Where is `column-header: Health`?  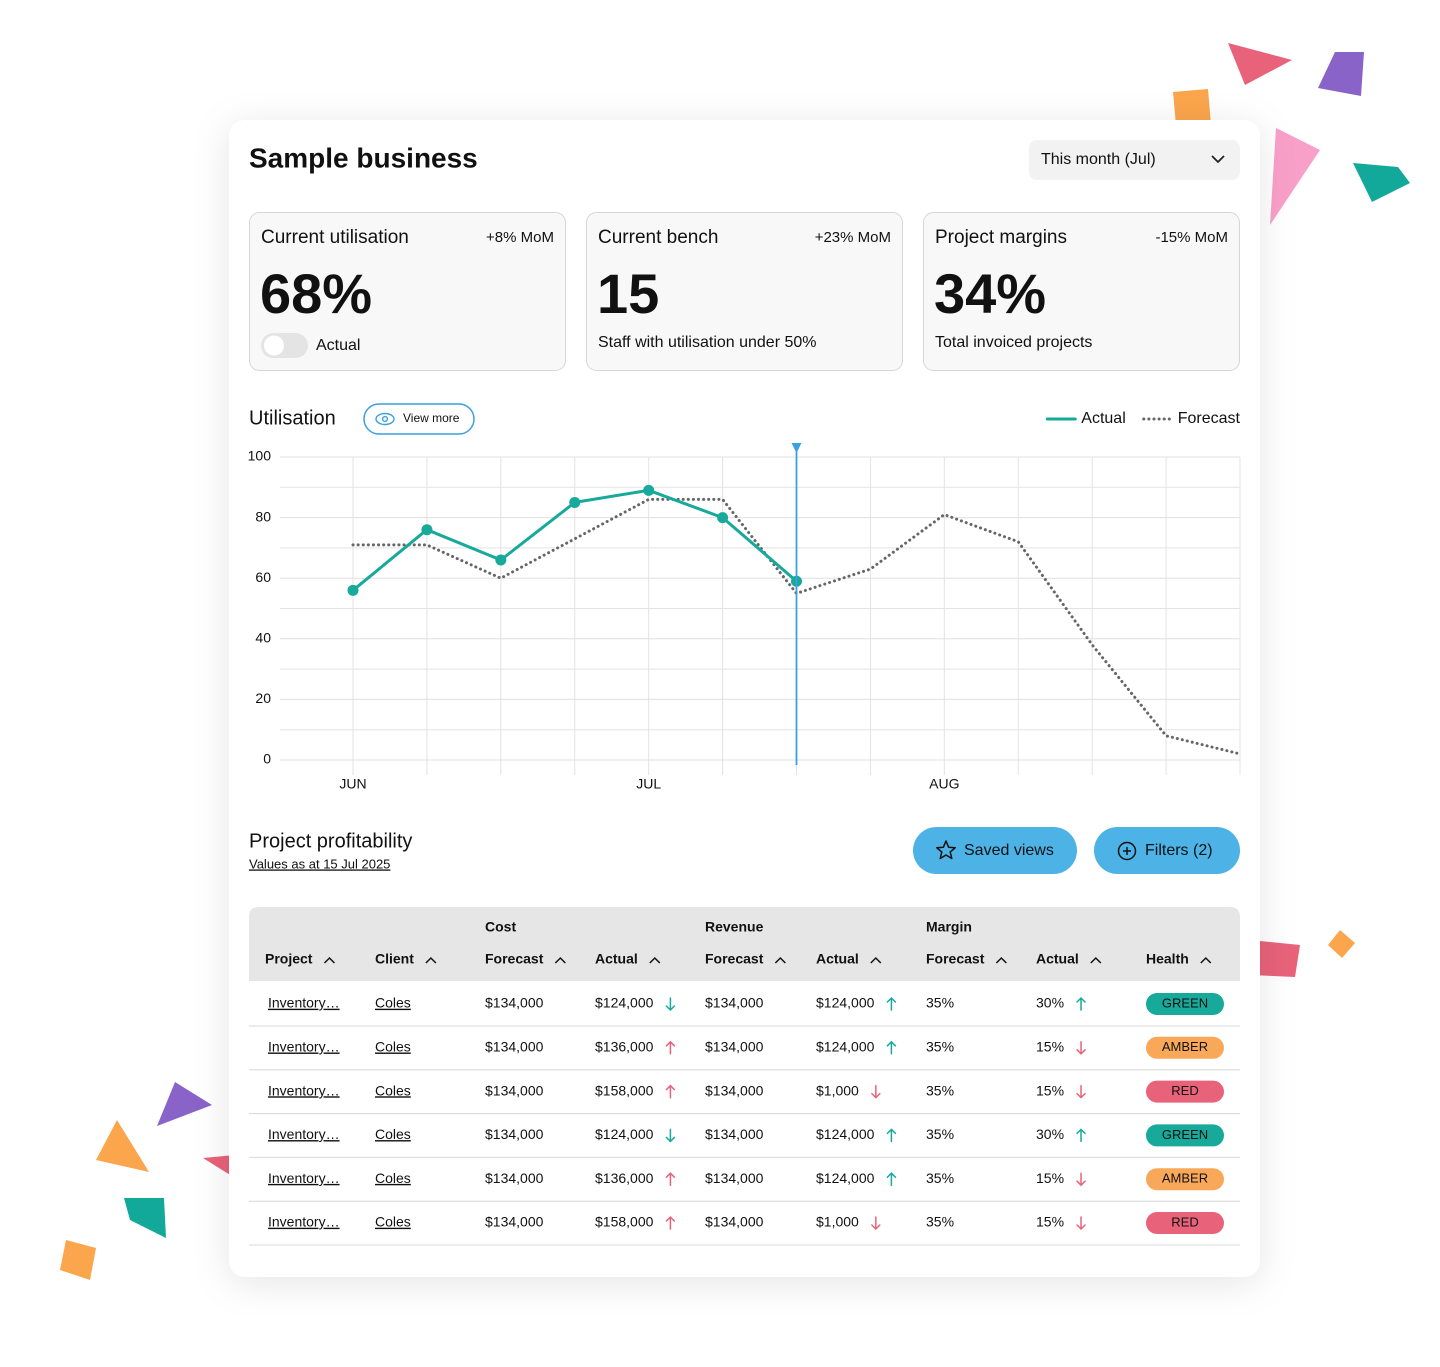
column-header: Health is located at coordinates (1167, 959).